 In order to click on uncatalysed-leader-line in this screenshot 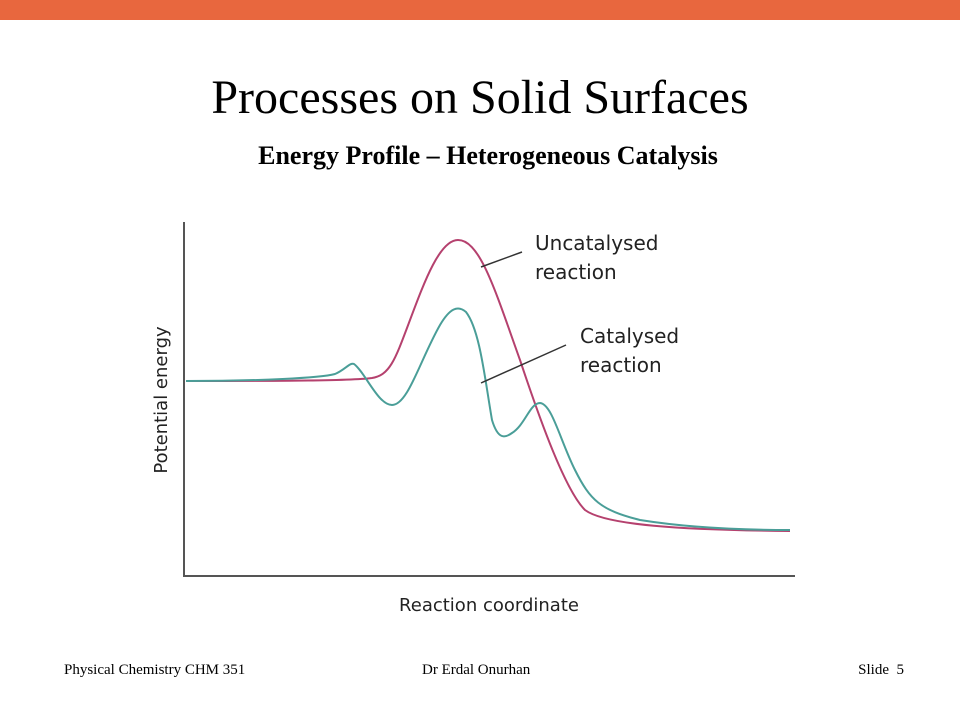, I will do `click(501, 259)`.